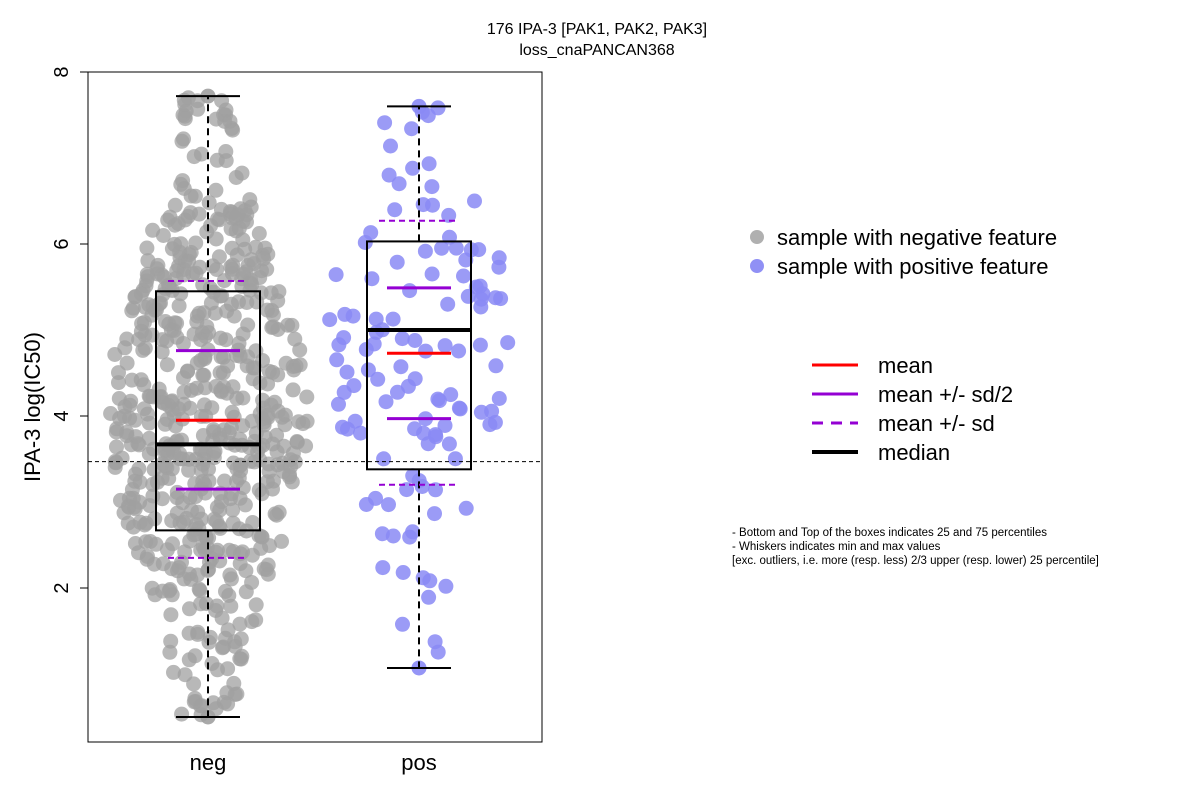 Image resolution: width=1200 pixels, height=800 pixels. I want to click on y-tick-label: 2, so click(62, 587).